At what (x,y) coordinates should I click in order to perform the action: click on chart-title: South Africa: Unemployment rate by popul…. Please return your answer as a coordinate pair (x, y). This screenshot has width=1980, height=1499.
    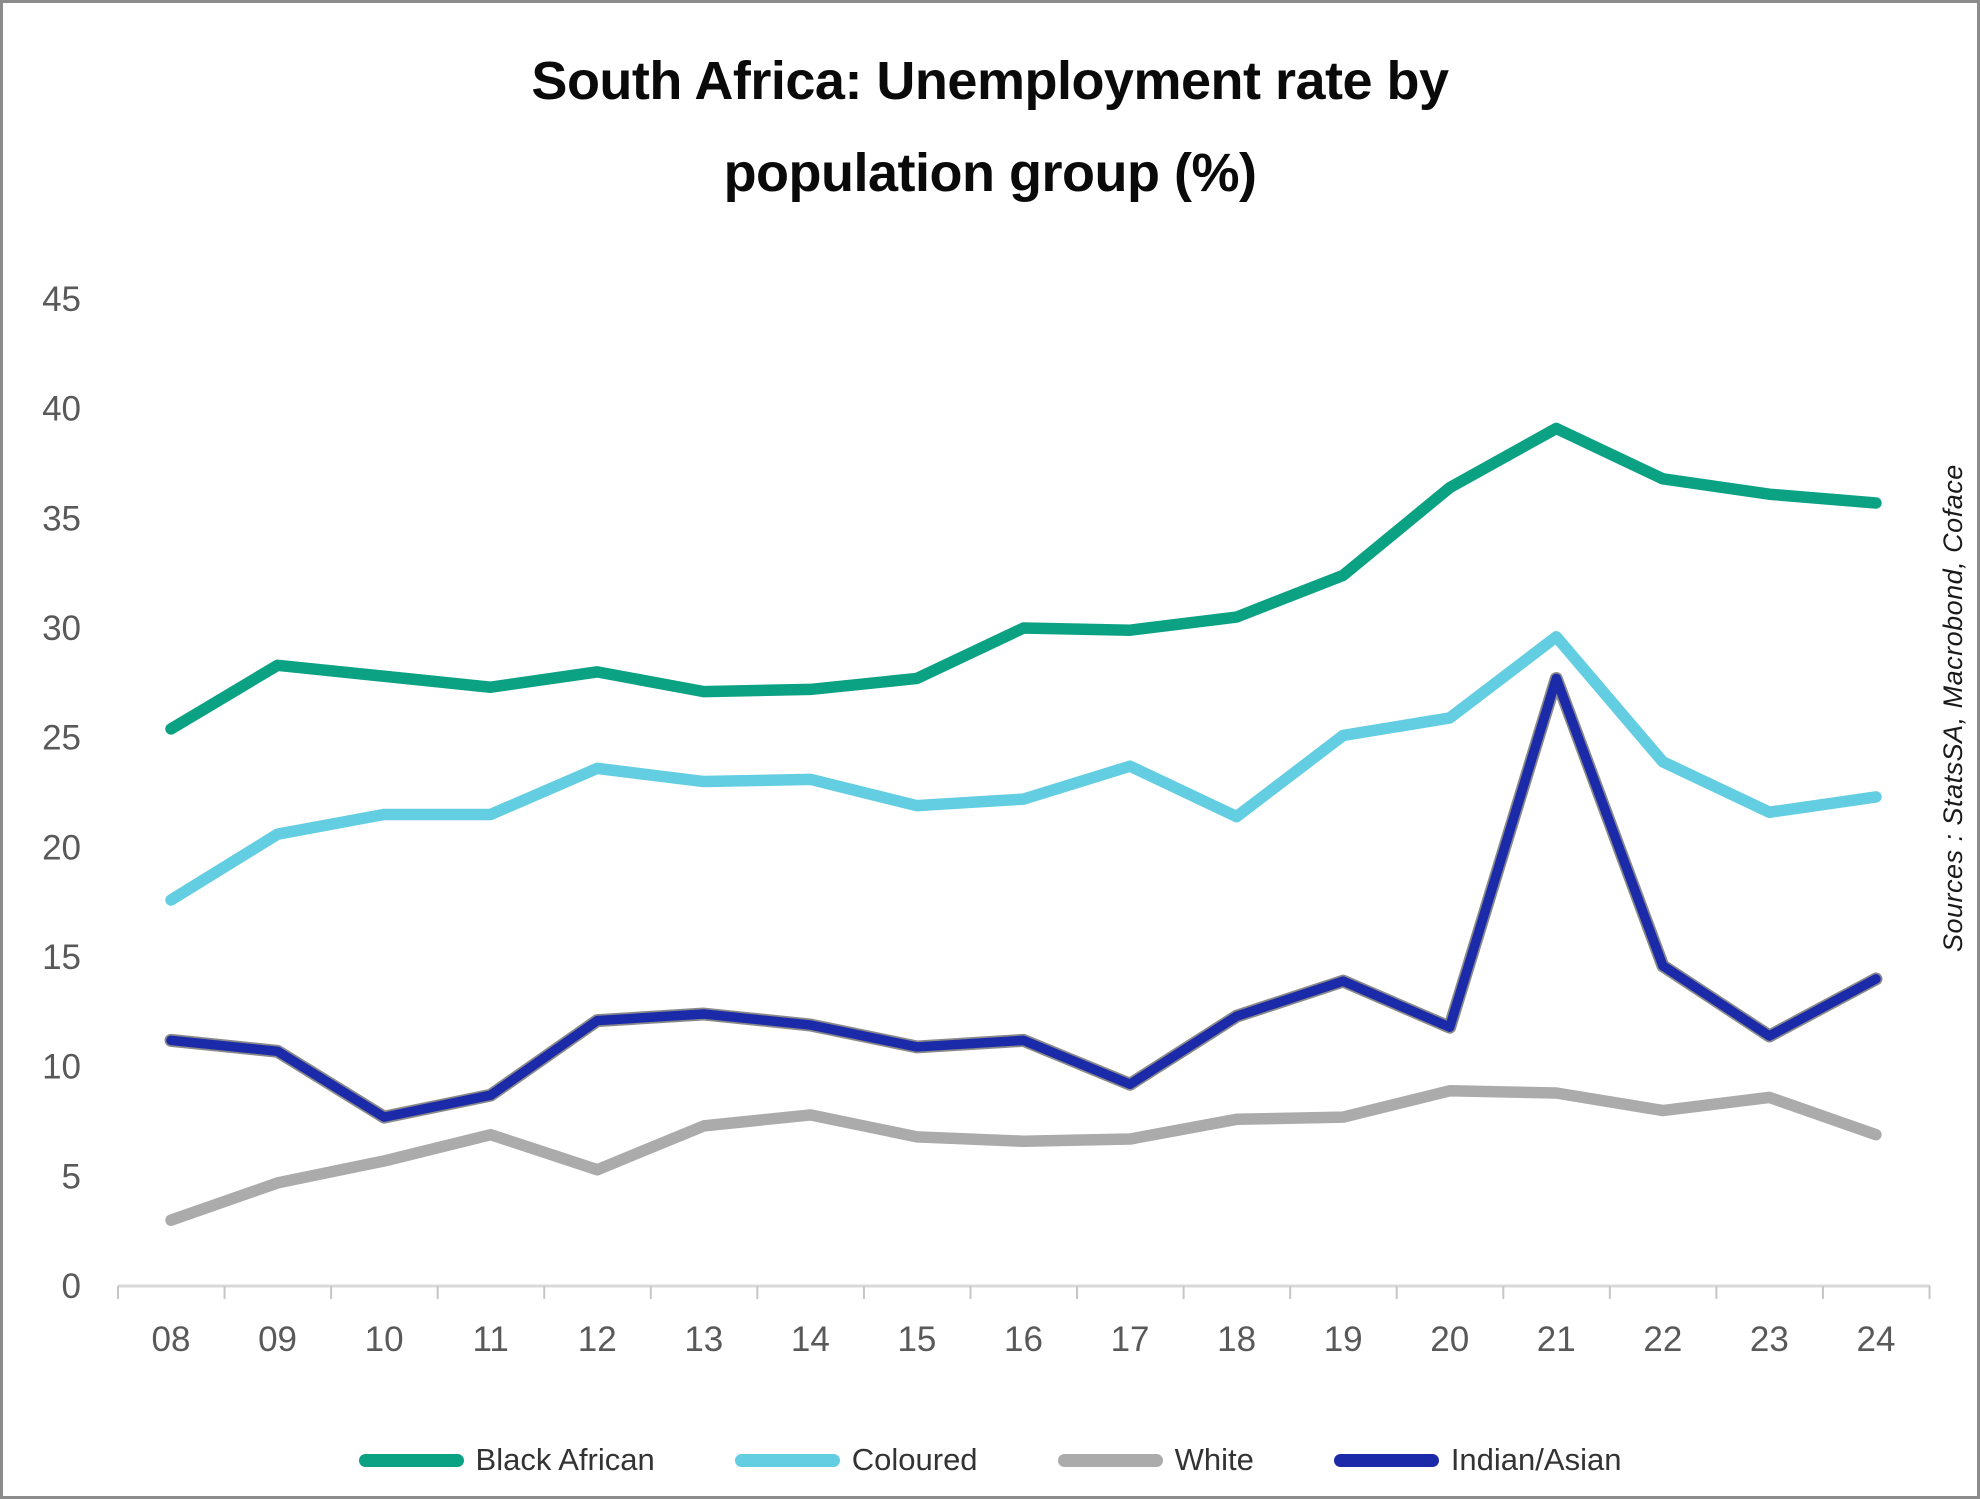
    Looking at the image, I should click on (990, 127).